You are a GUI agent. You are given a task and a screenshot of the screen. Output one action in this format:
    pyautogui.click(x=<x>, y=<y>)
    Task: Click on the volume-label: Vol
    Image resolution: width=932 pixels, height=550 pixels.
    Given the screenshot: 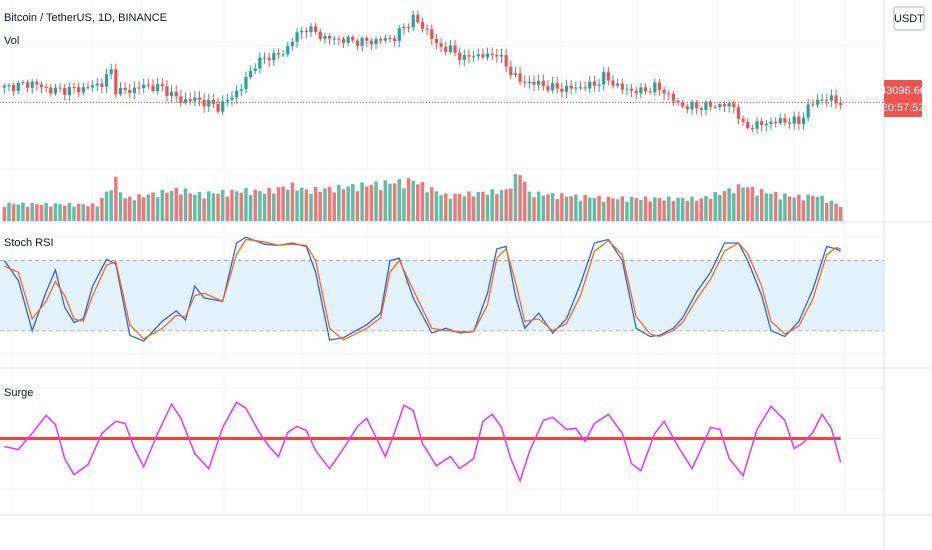 What is the action you would take?
    pyautogui.click(x=11, y=41)
    